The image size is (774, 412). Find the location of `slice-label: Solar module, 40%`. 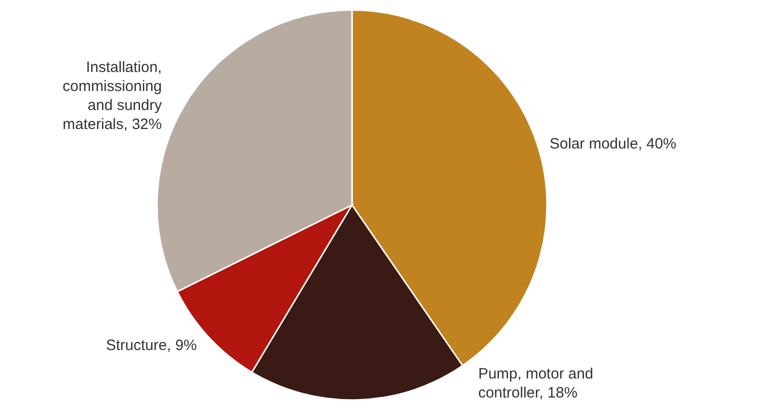

slice-label: Solar module, 40% is located at coordinates (613, 143).